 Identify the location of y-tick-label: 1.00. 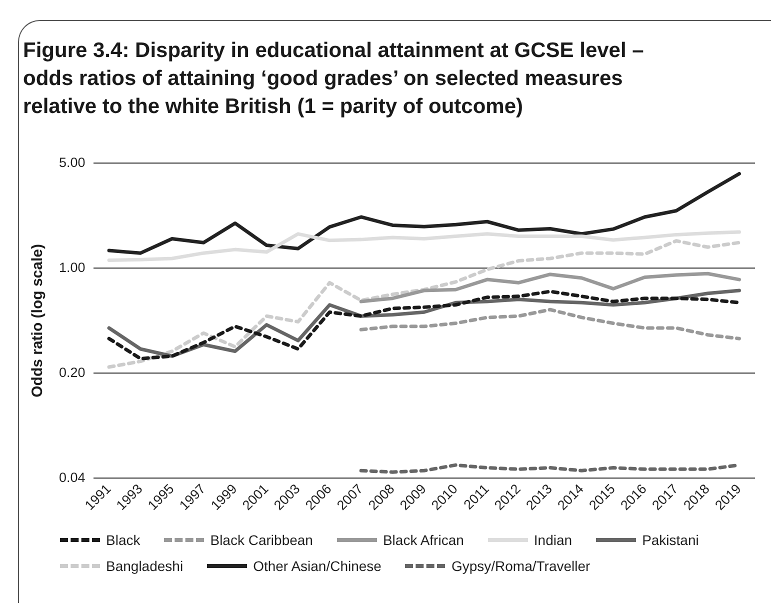
(72, 267).